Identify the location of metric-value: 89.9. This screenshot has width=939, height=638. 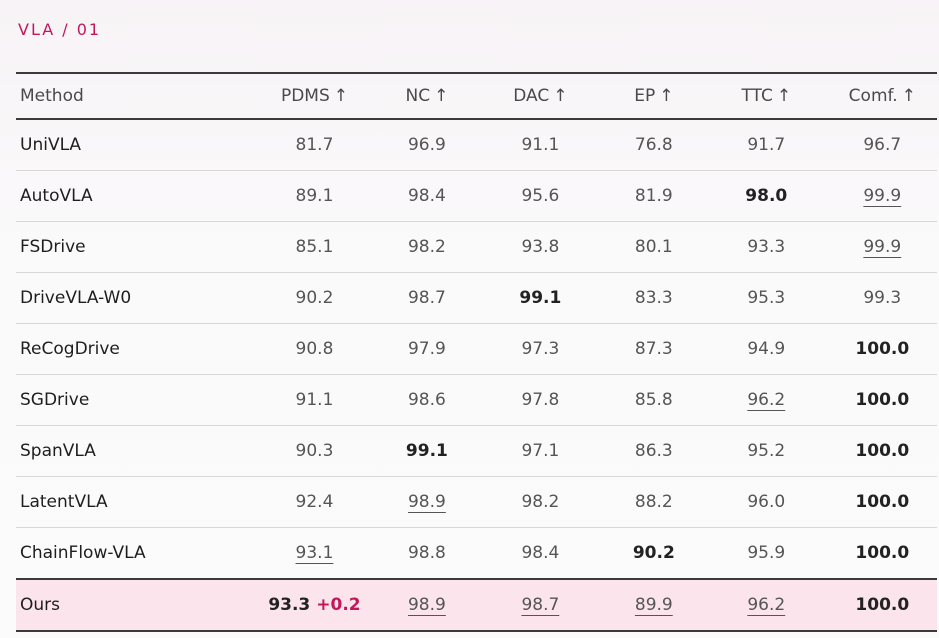
(653, 605).